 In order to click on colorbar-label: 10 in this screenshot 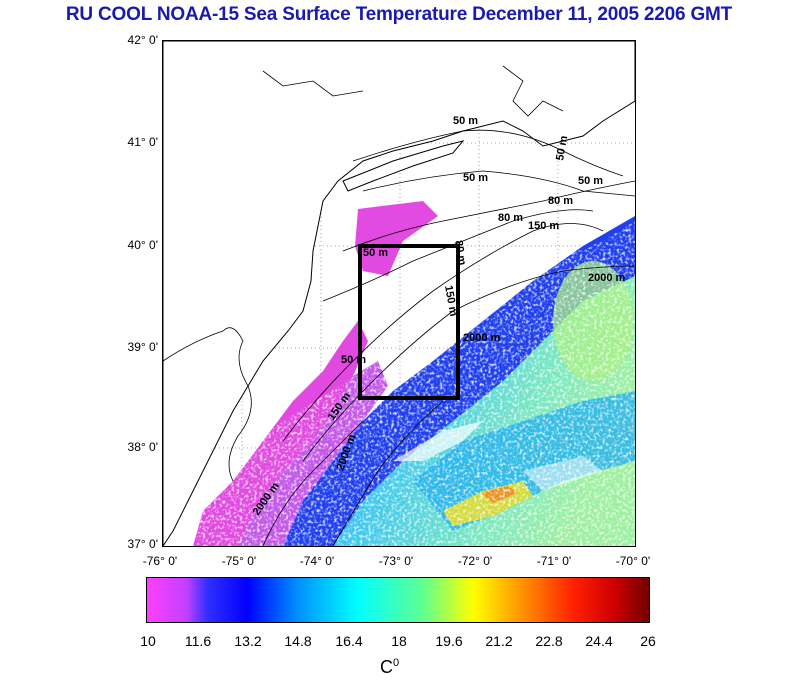, I will do `click(148, 641)`.